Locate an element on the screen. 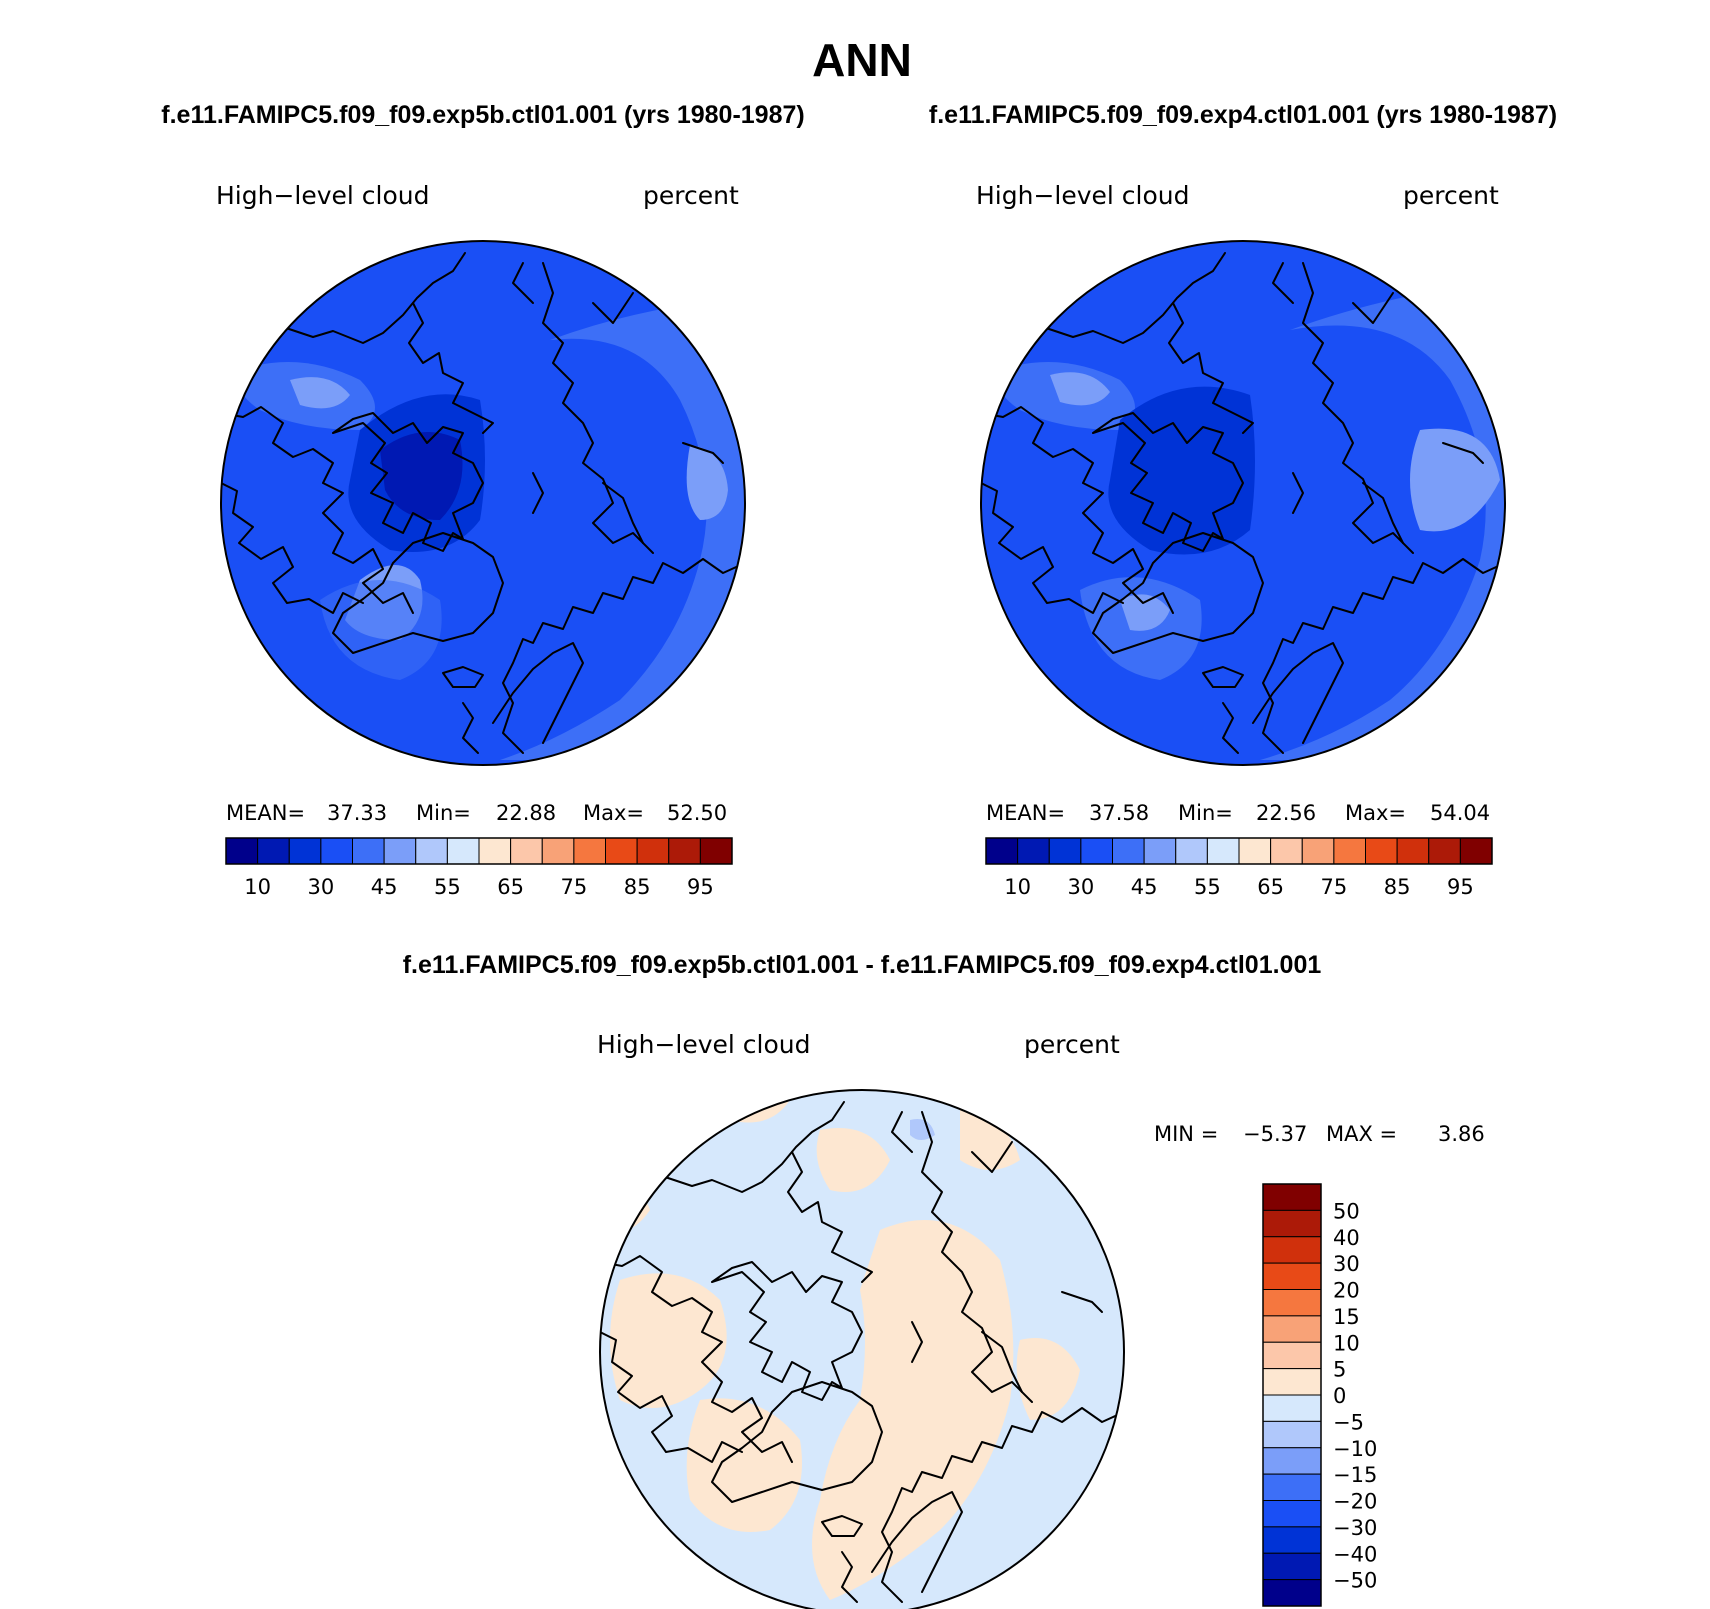 The height and width of the screenshot is (1609, 1710). max-label: MAX = is located at coordinates (1361, 1134).